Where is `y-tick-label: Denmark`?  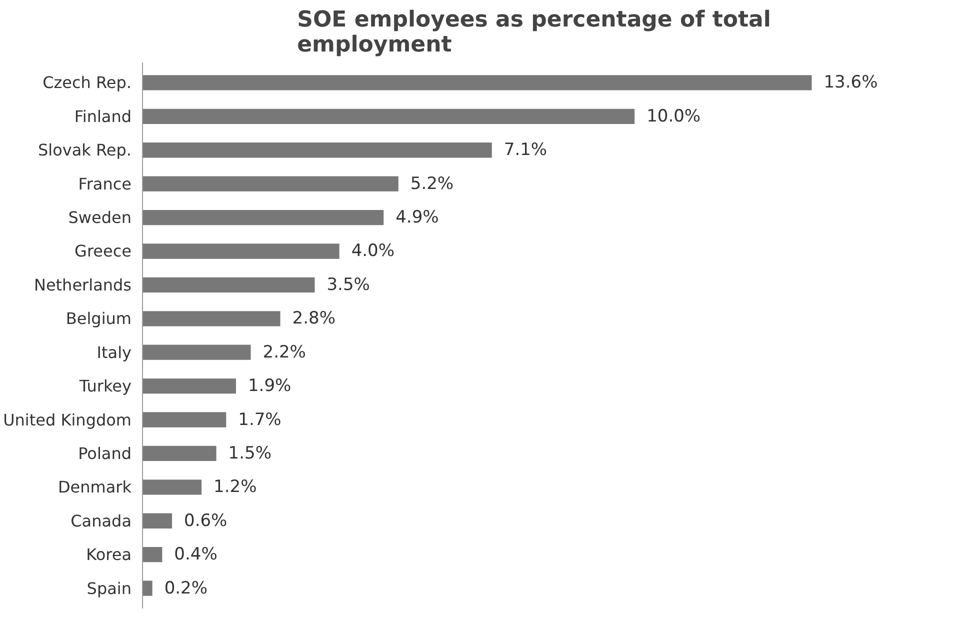 y-tick-label: Denmark is located at coordinates (95, 487).